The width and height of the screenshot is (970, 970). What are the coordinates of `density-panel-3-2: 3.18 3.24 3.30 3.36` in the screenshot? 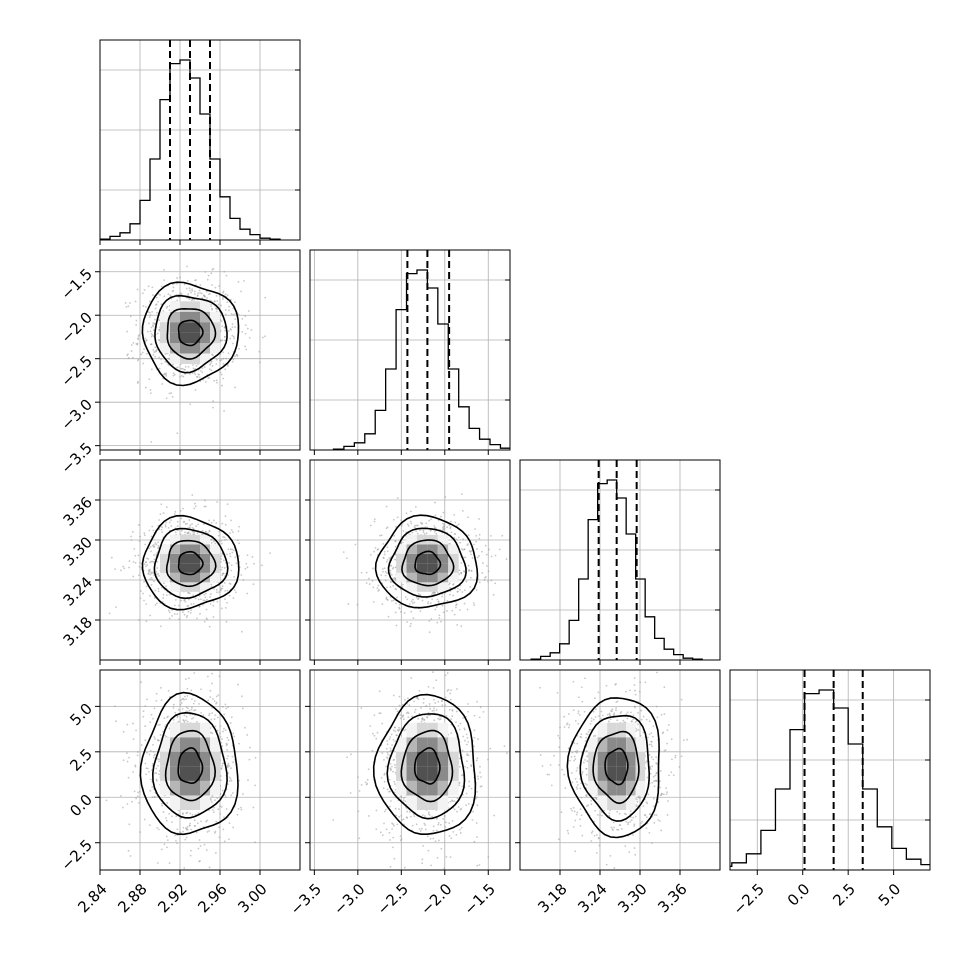 It's located at (618, 792).